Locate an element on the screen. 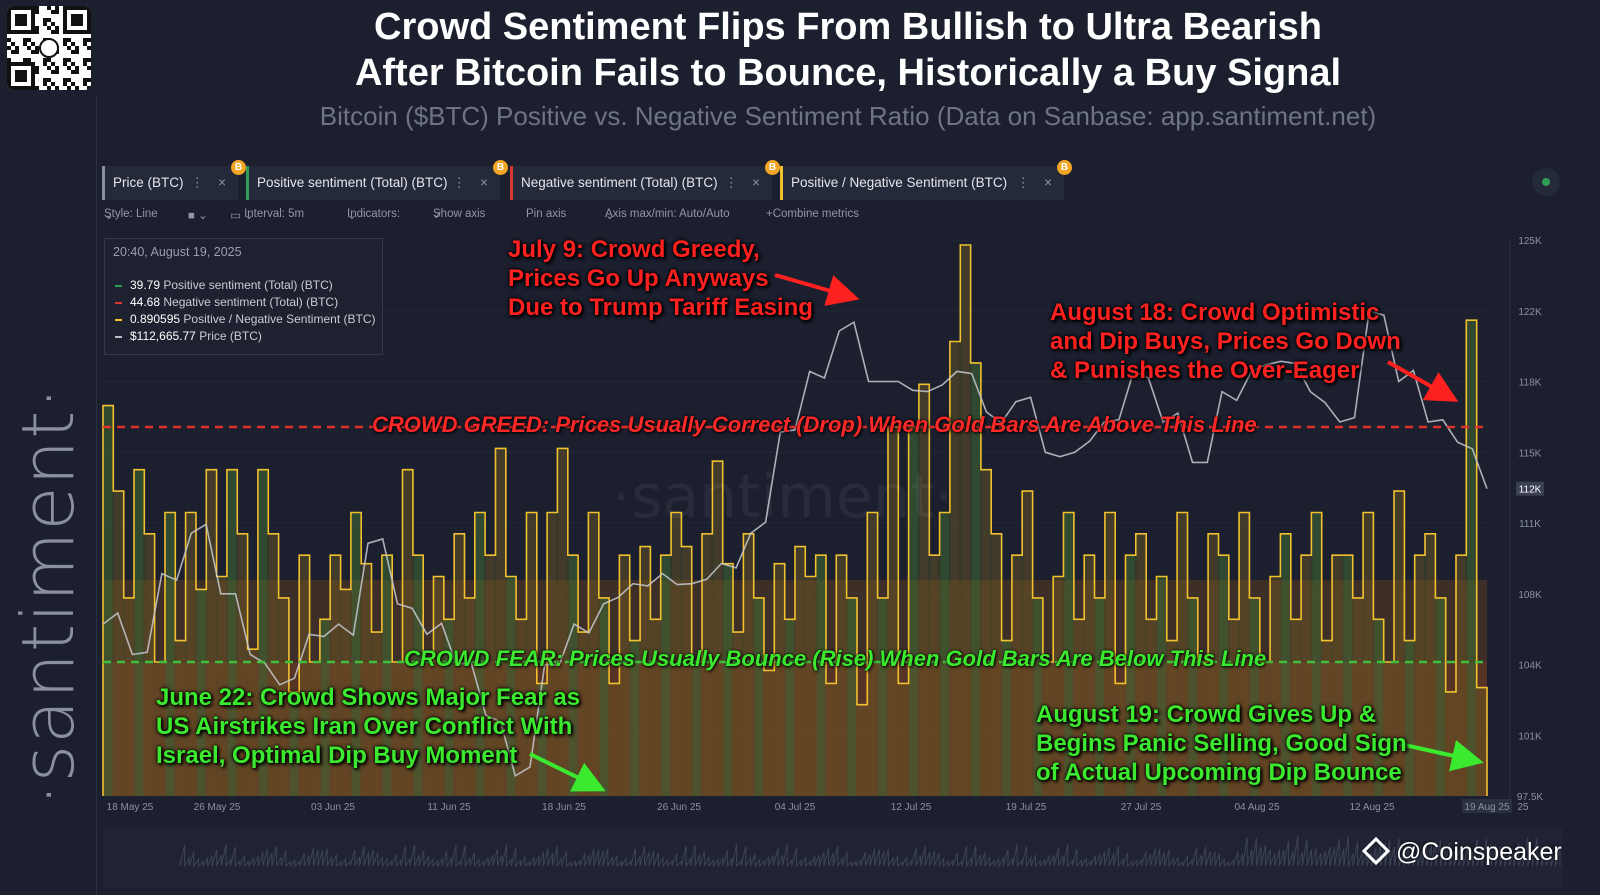 This screenshot has width=1600, height=895. brand-rail: ·santiment· is located at coordinates (48, 495).